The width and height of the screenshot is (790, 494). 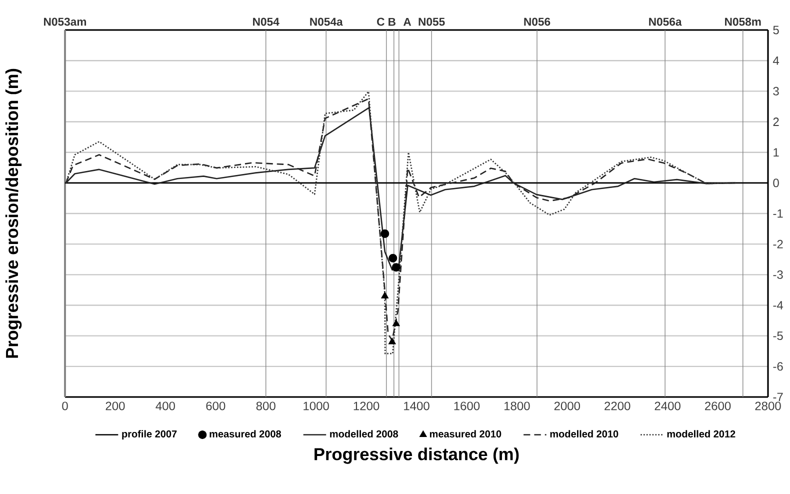 What do you see at coordinates (316, 406) in the screenshot?
I see `x-tick-label: 1000` at bounding box center [316, 406].